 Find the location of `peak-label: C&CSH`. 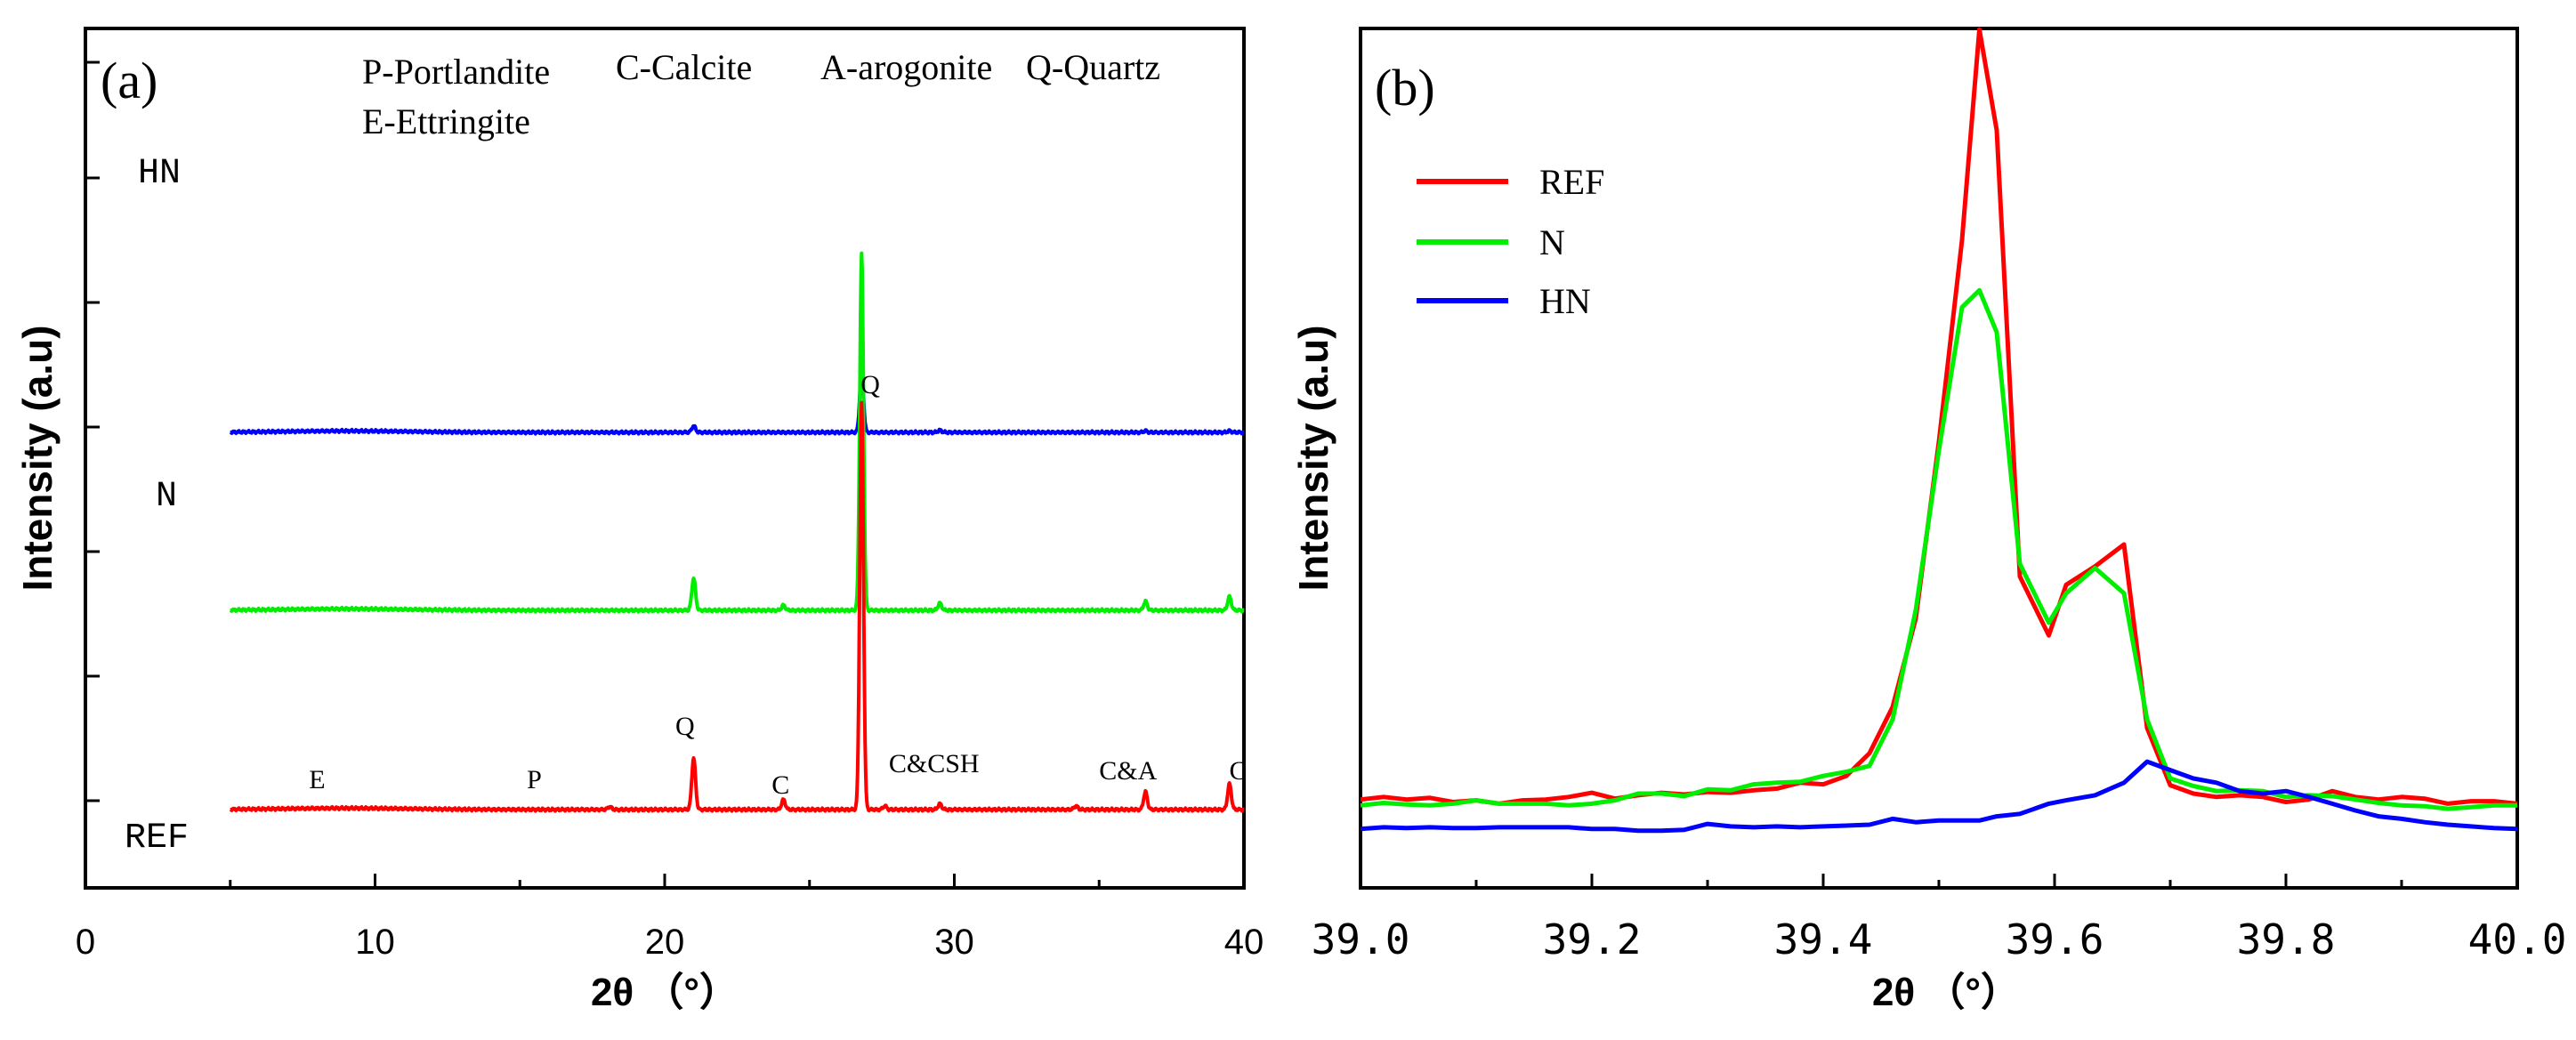

peak-label: C&CSH is located at coordinates (934, 763).